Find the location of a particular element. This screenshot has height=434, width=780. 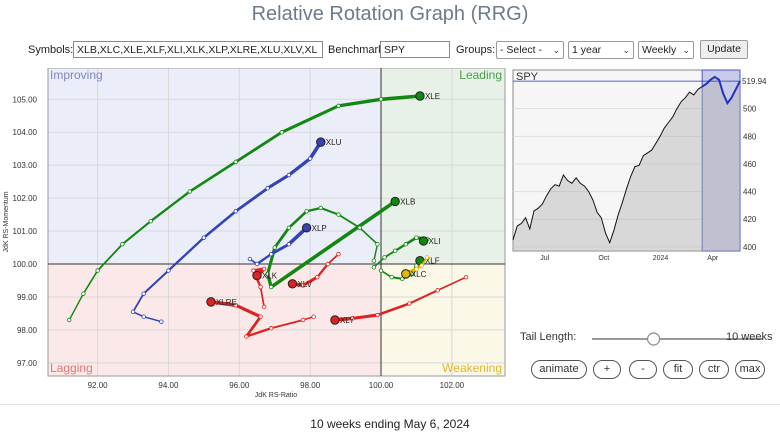

y-tick-label: 102.00 is located at coordinates (25, 198).